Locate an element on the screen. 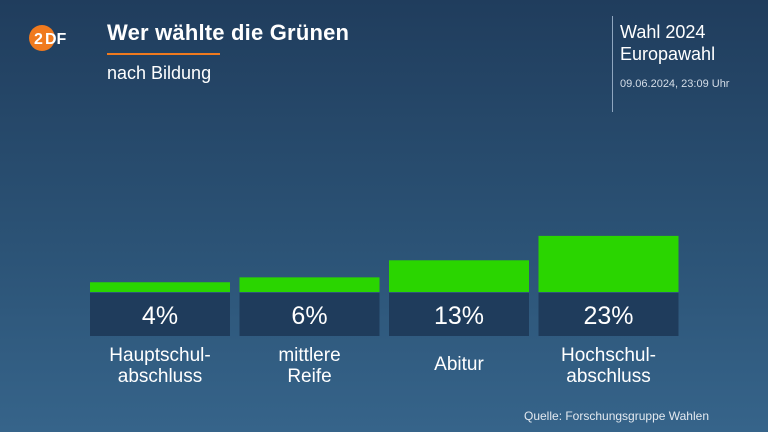  svg-text: 2 is located at coordinates (38, 39).